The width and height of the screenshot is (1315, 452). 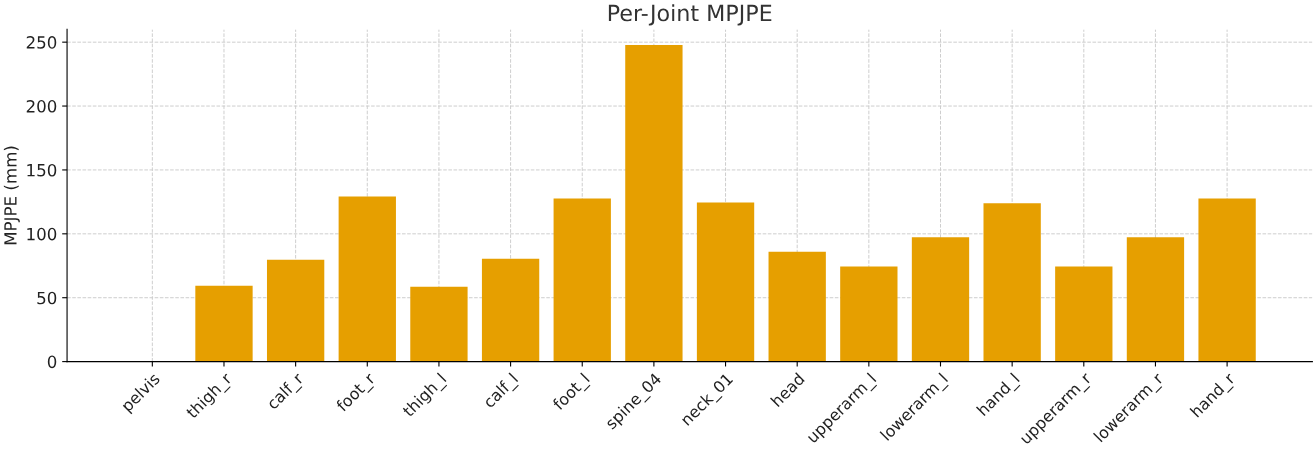 I want to click on y-tick-label: 100, so click(x=42, y=234).